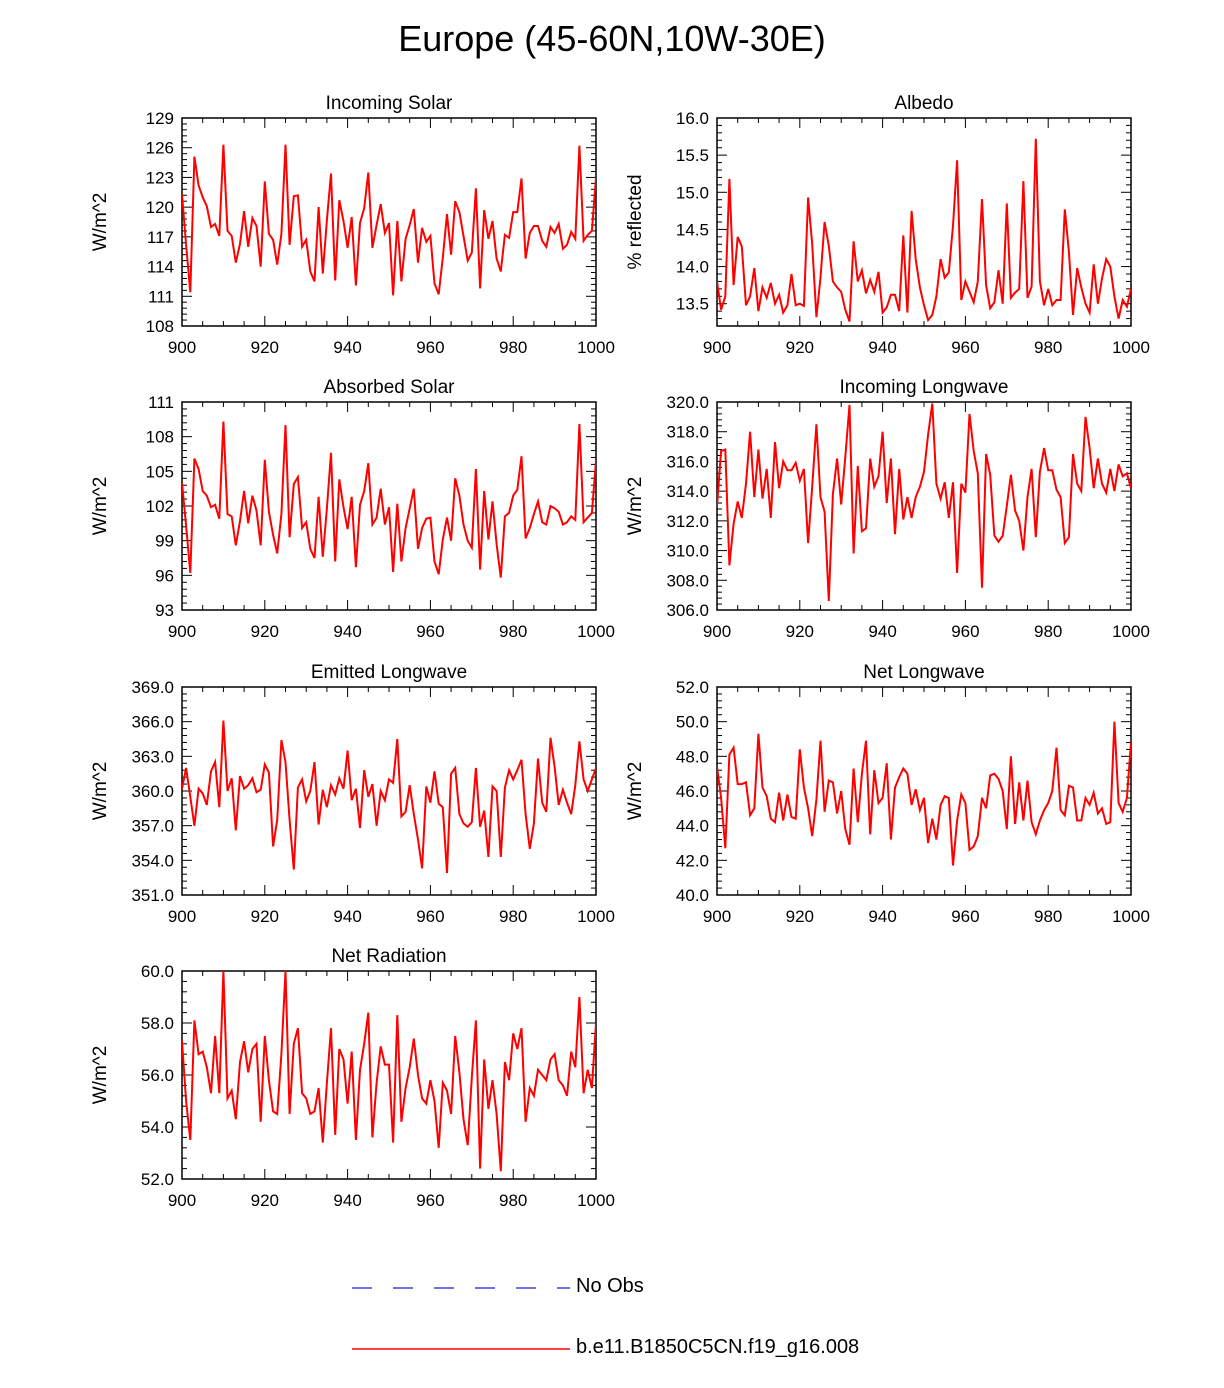 The width and height of the screenshot is (1224, 1388). Describe the element at coordinates (160, 207) in the screenshot. I see `y-tick-label: 120` at that location.